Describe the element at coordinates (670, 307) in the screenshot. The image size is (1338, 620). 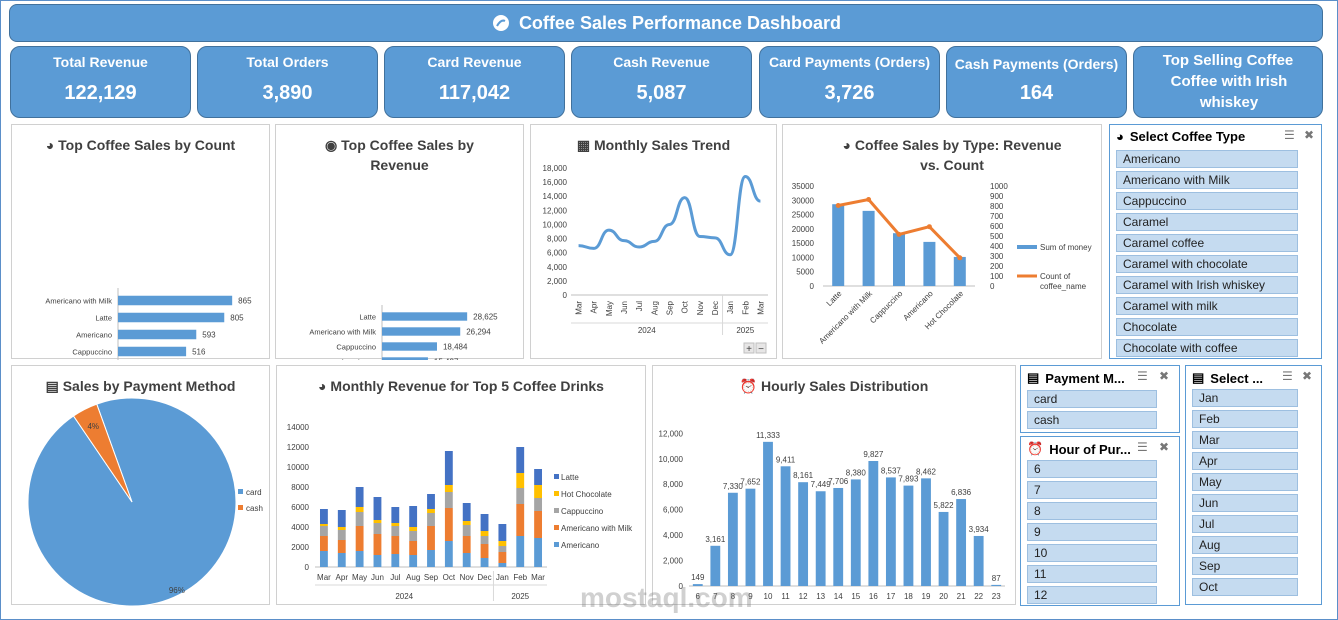
I see `x-tick-label: Sep` at that location.